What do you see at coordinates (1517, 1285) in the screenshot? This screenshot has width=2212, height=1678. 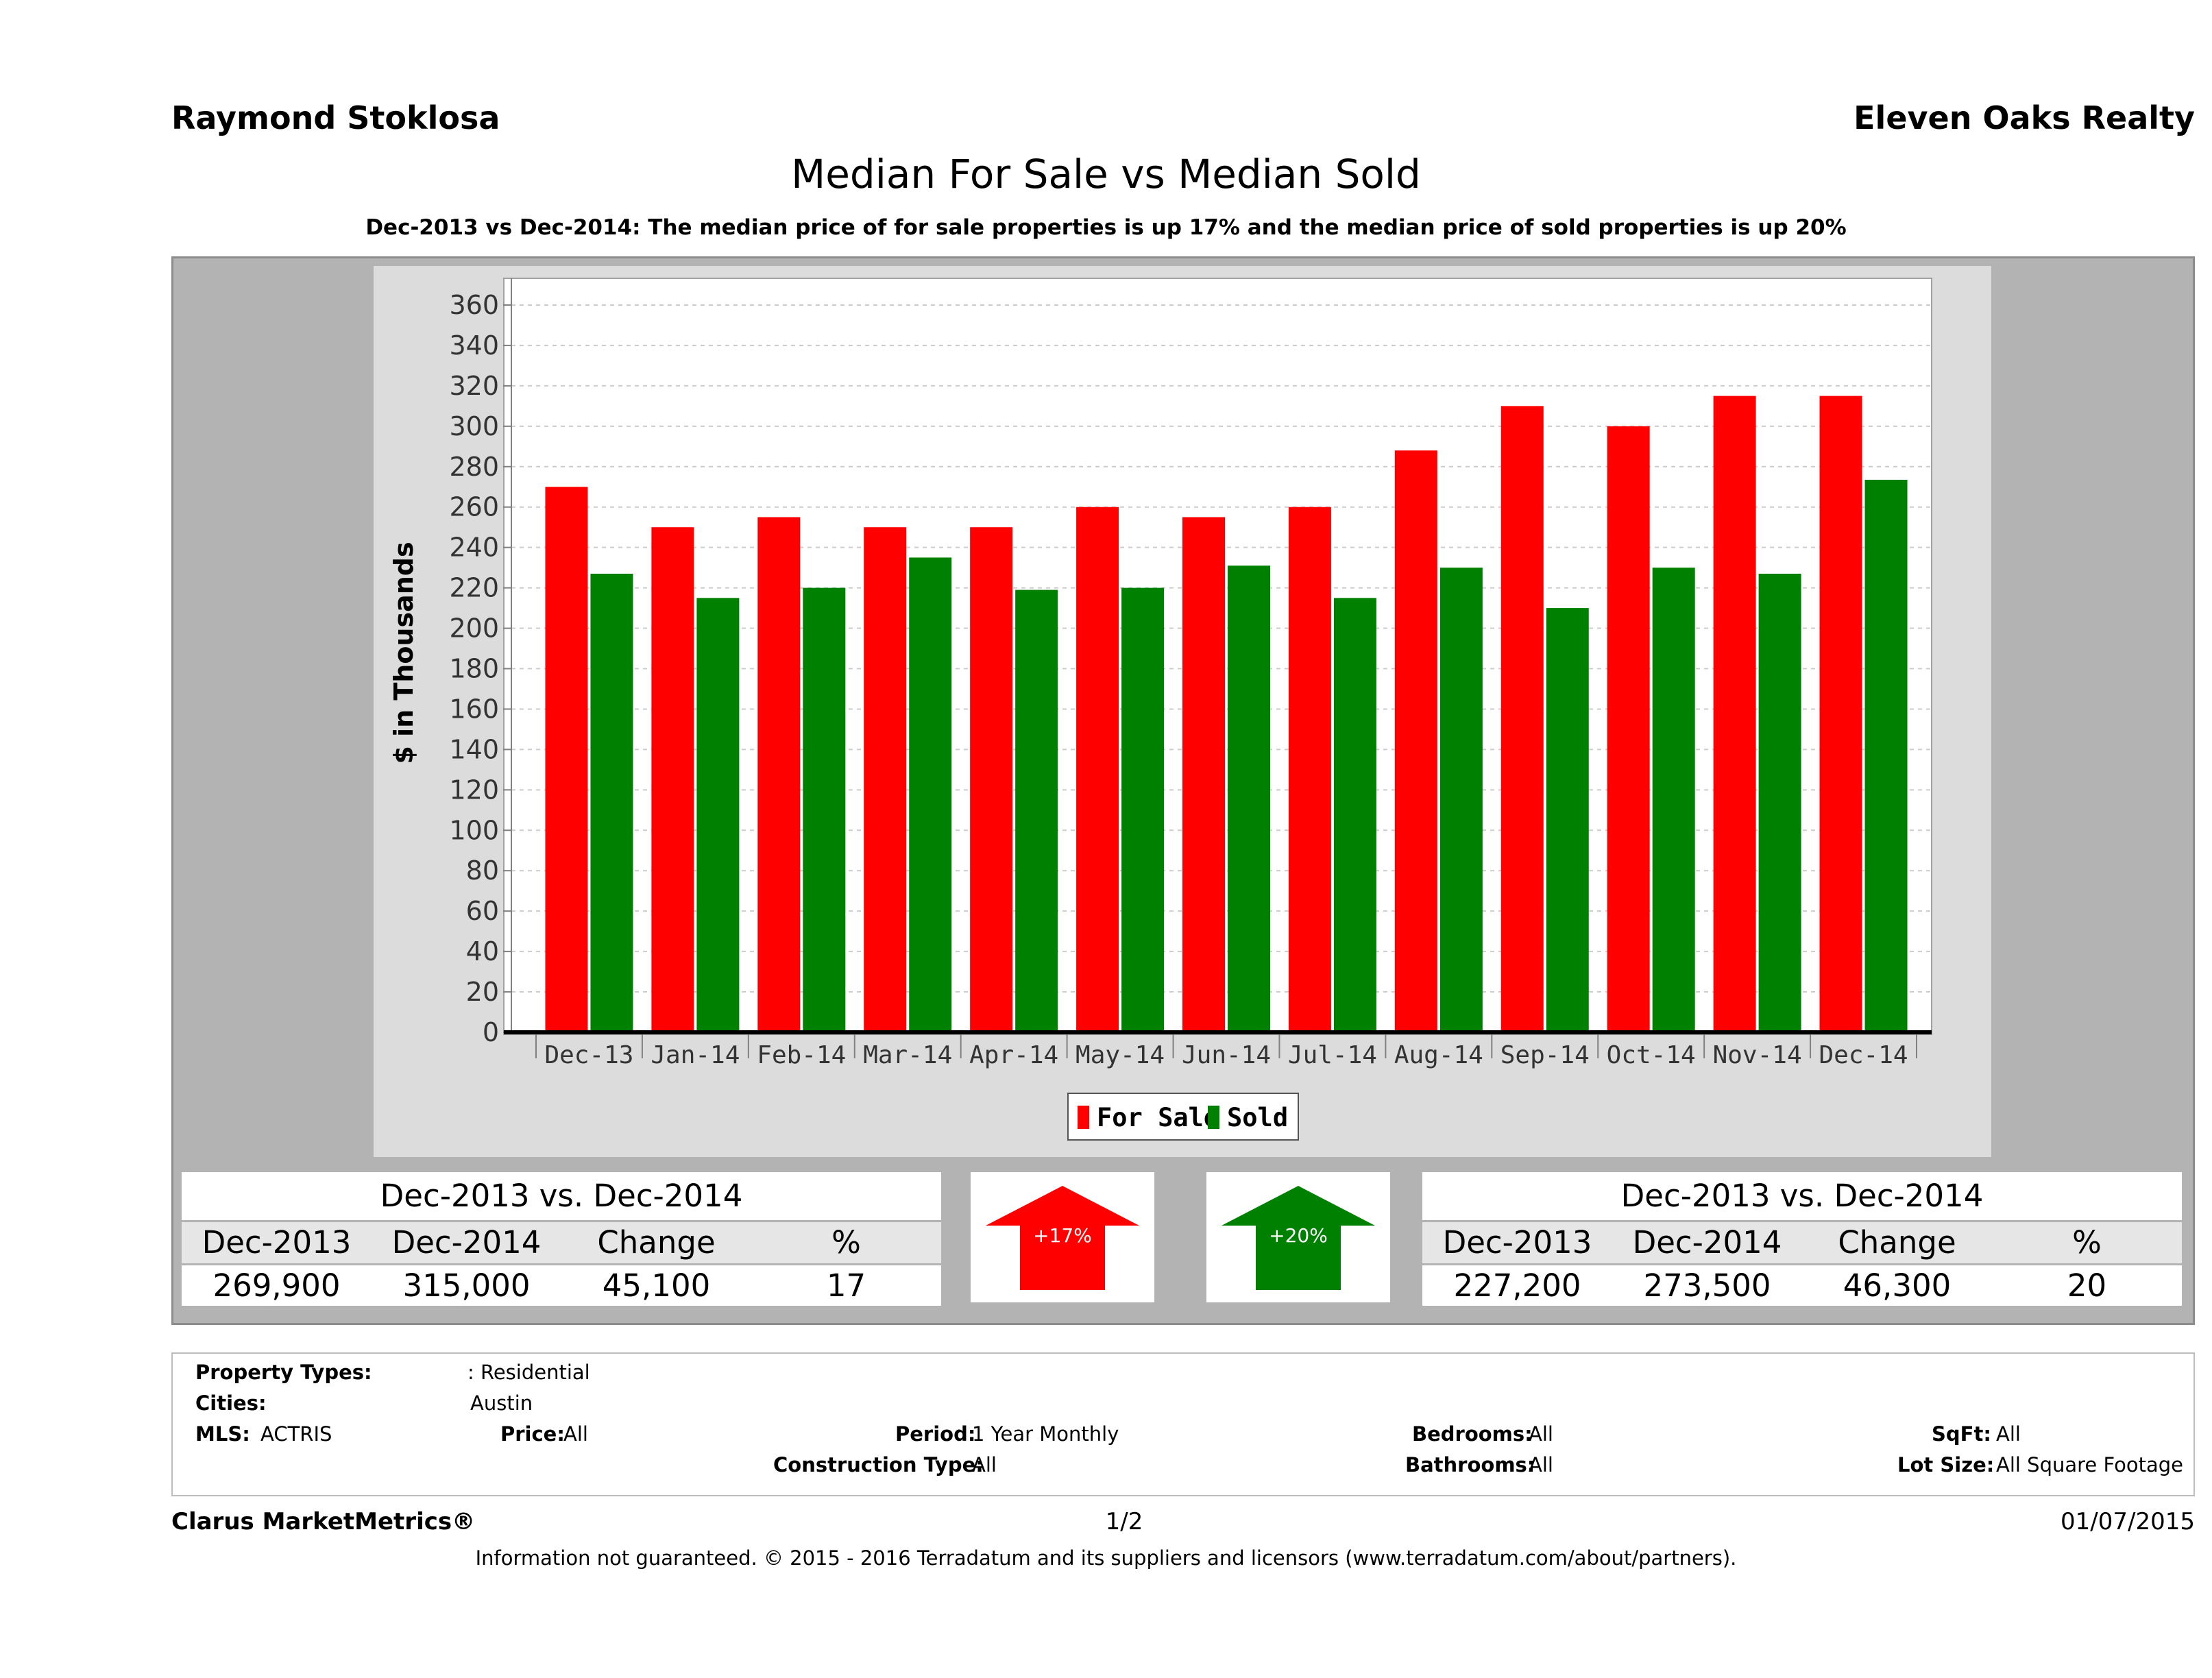 I see `value-dec-2013: 227,200` at bounding box center [1517, 1285].